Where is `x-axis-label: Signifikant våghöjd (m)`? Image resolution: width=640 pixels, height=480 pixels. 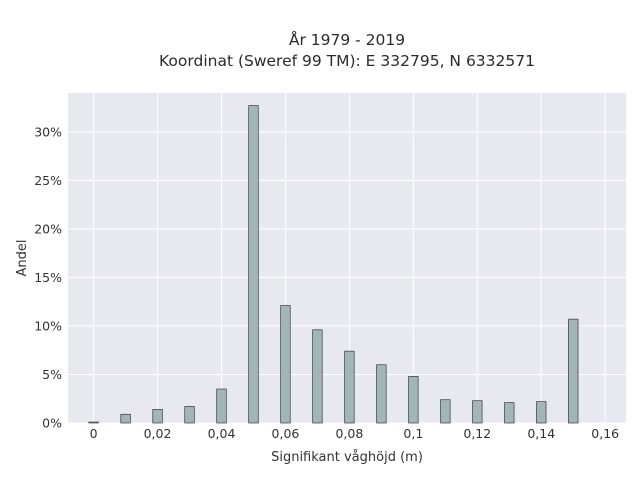 x-axis-label: Signifikant våghöjd (m) is located at coordinates (347, 457).